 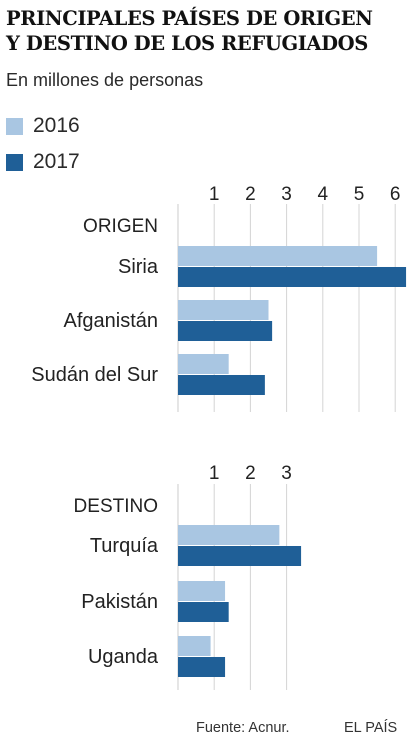 I want to click on legend: 2016 2017, so click(x=43, y=144).